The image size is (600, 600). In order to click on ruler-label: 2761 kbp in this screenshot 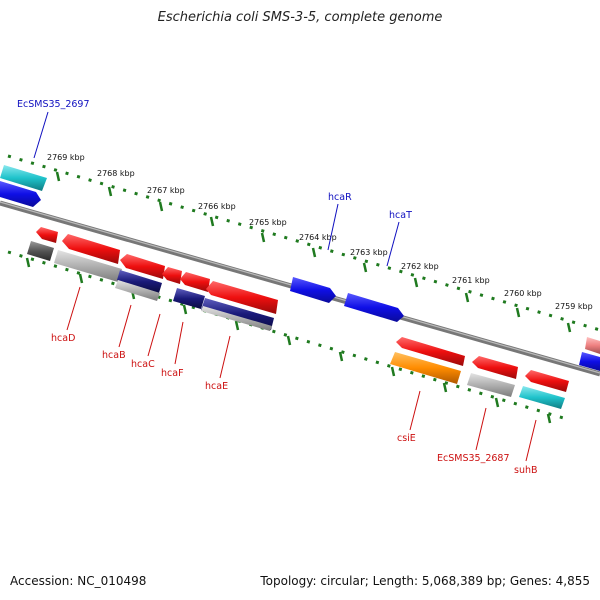, I will do `click(471, 280)`.